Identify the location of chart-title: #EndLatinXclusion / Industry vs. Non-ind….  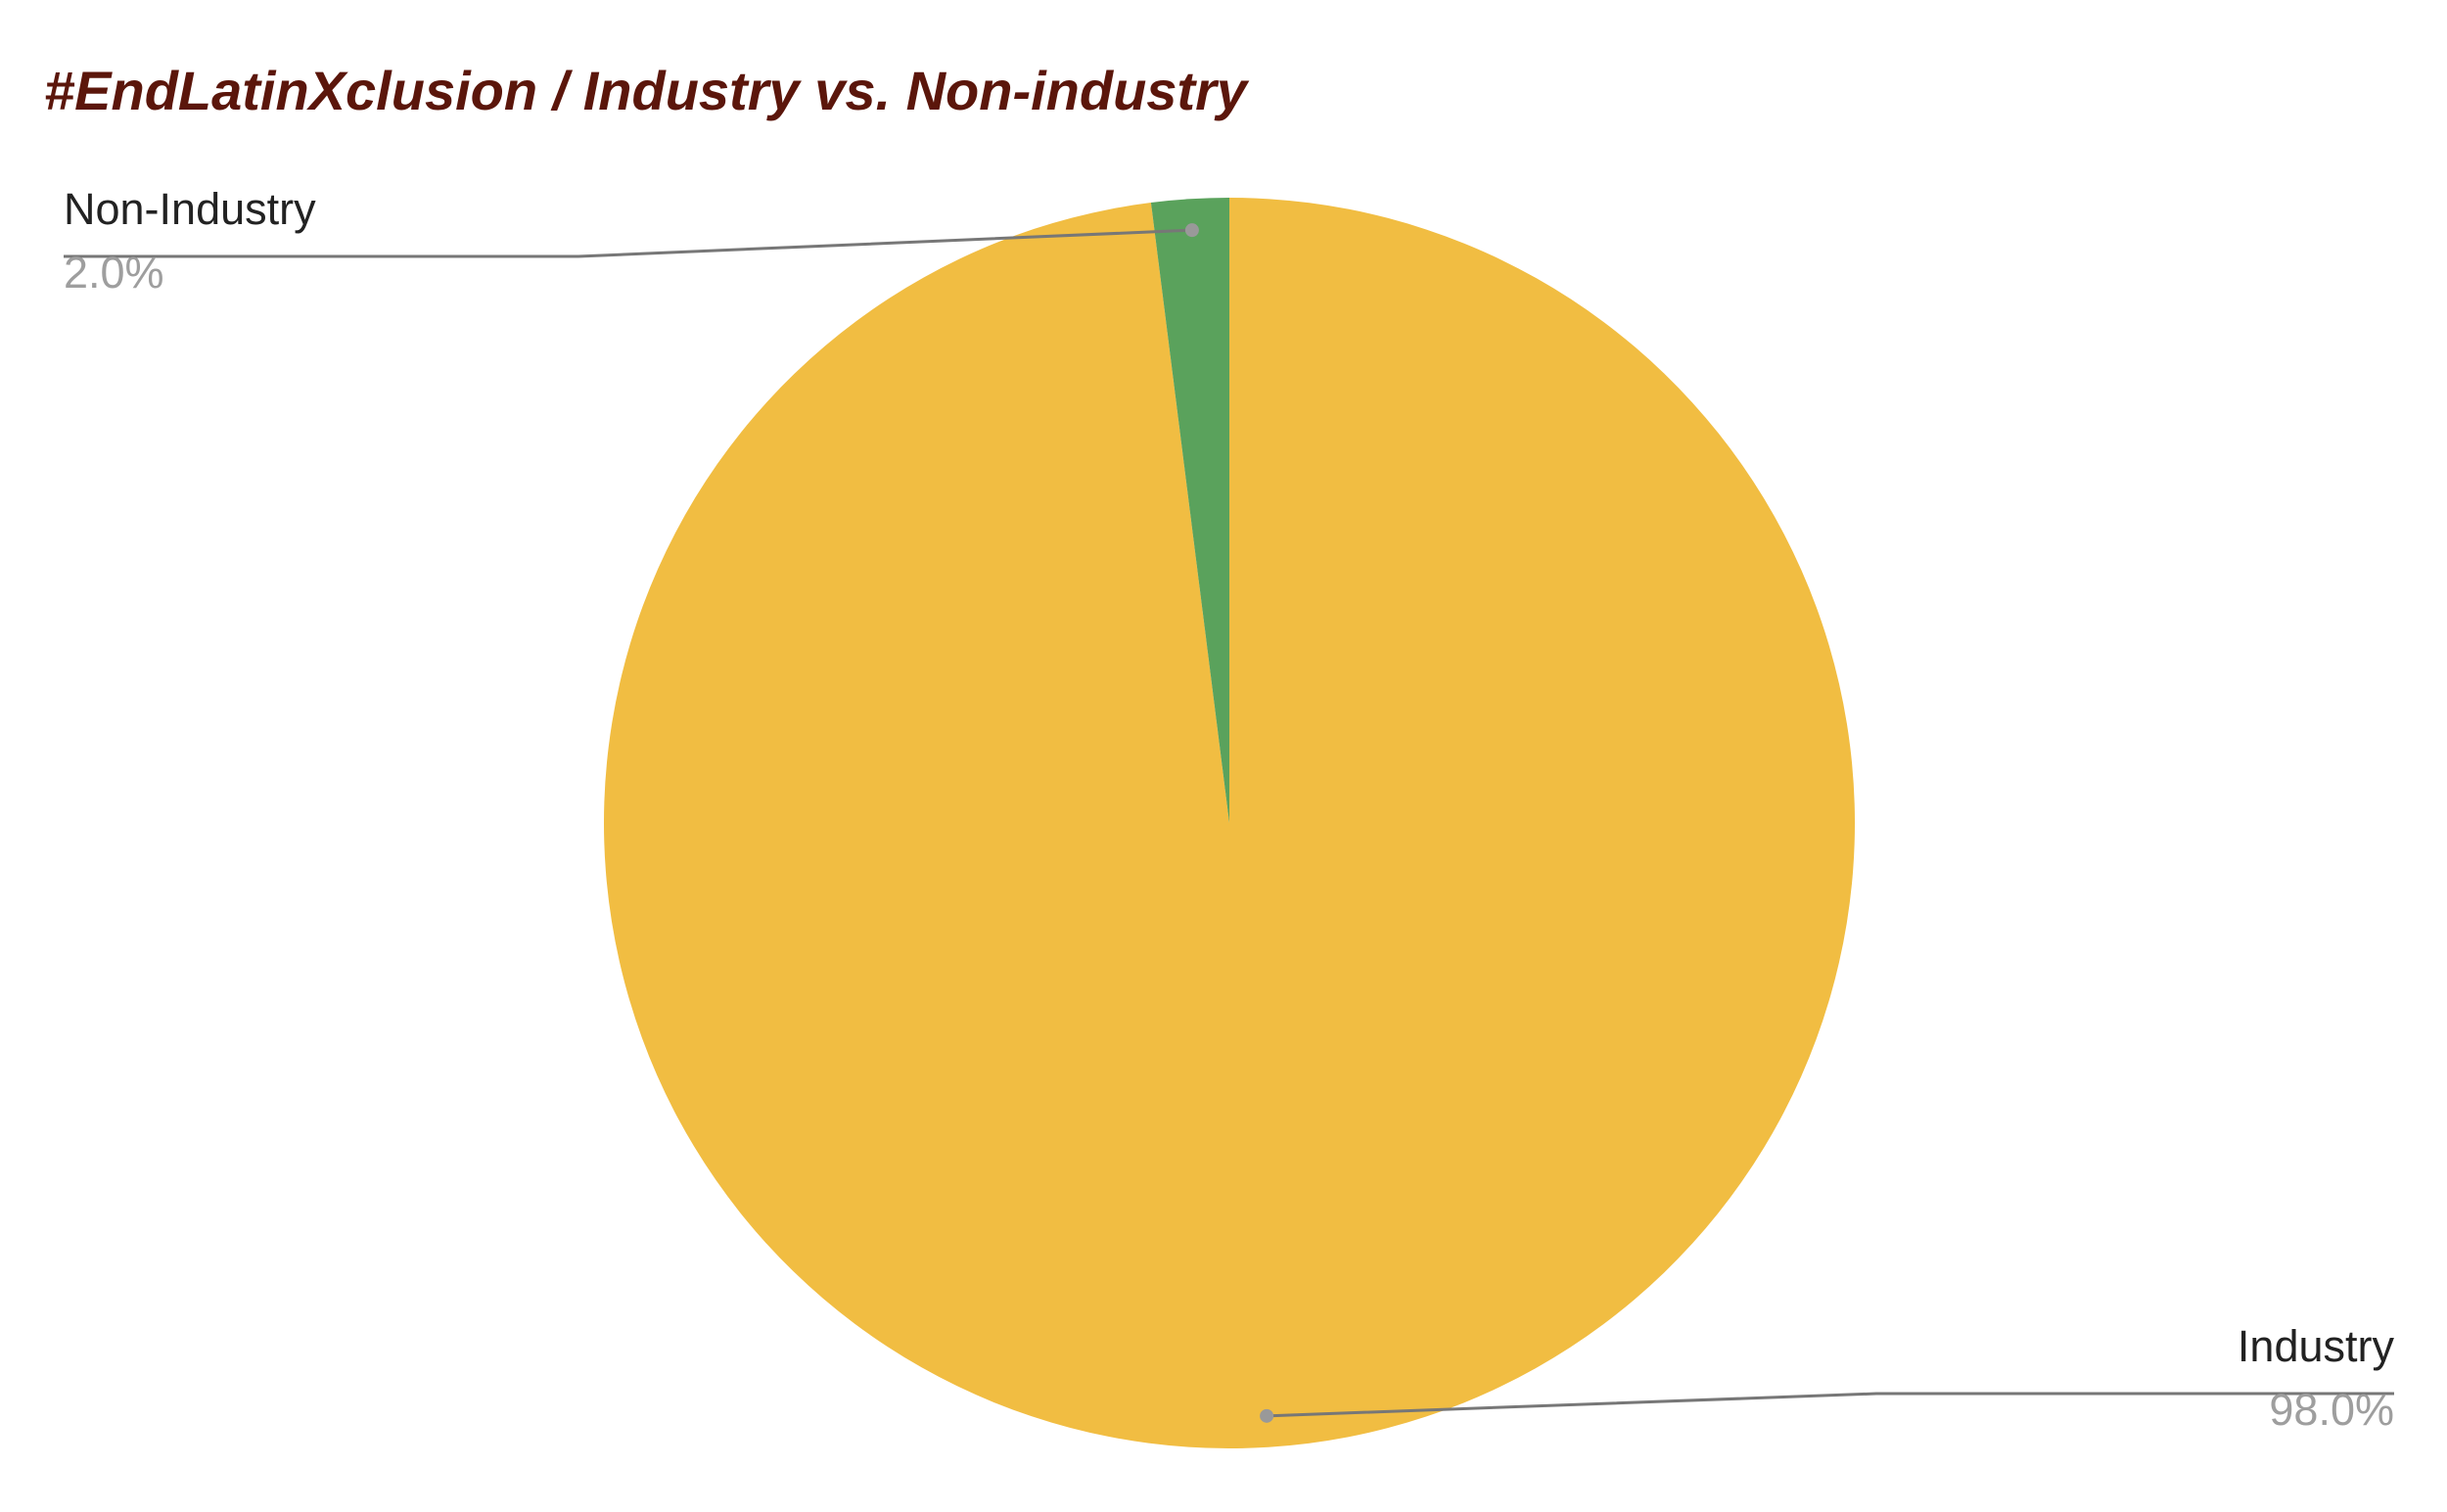
(647, 90).